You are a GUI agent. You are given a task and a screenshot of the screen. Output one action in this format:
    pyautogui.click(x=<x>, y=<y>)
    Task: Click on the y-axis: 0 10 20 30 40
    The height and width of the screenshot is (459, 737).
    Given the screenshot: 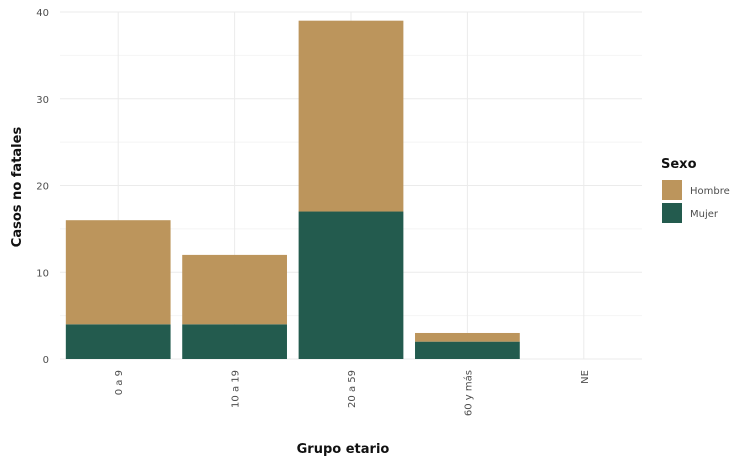 What is the action you would take?
    pyautogui.click(x=42, y=187)
    